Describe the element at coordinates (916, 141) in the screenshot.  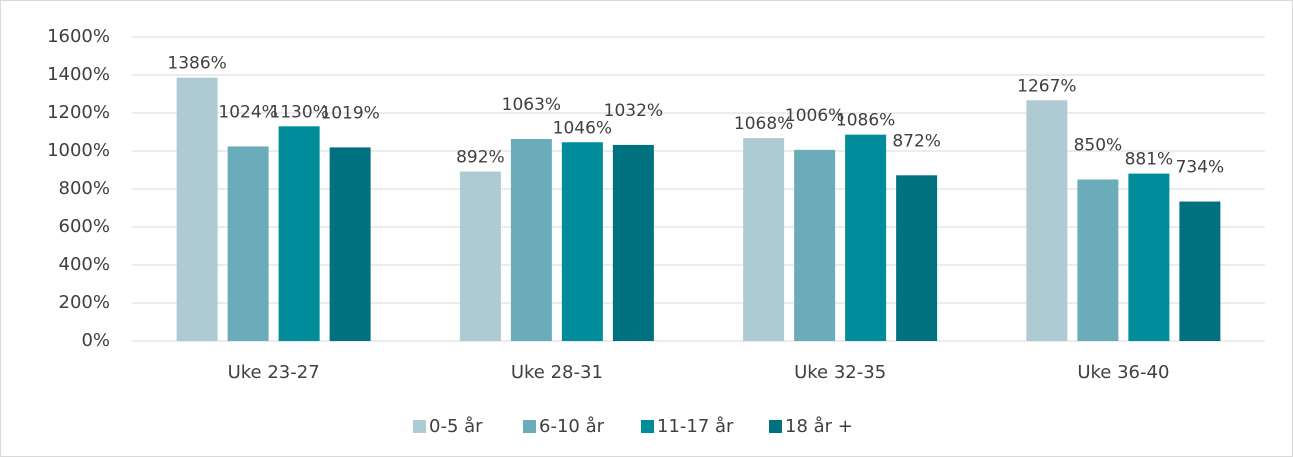
I see `data-label: 872%` at that location.